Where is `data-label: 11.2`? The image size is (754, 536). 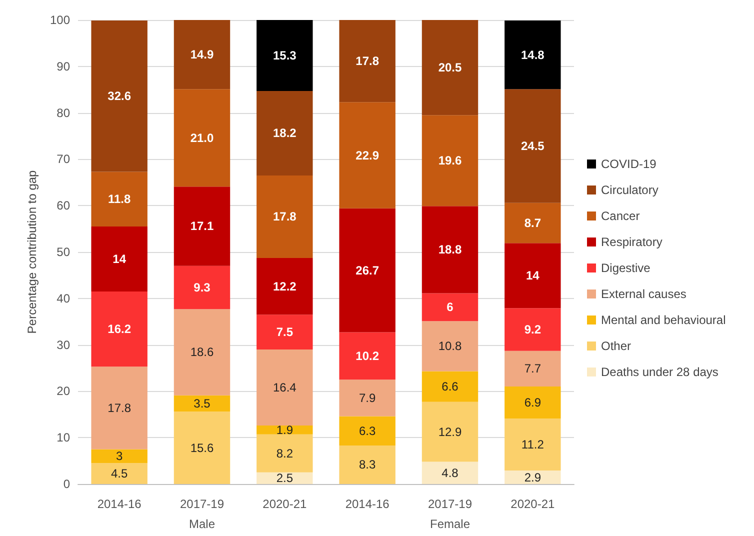 data-label: 11.2 is located at coordinates (532, 445).